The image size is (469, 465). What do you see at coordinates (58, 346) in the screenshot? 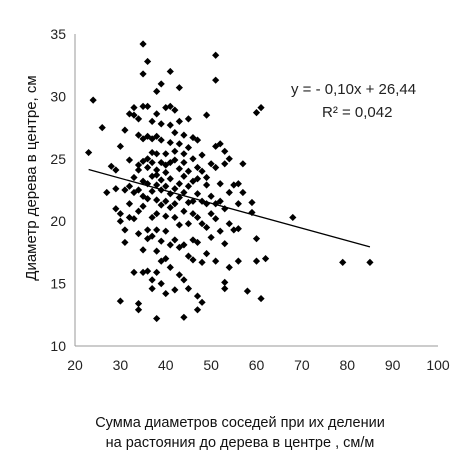
I see `y-tick-label: 10` at bounding box center [58, 346].